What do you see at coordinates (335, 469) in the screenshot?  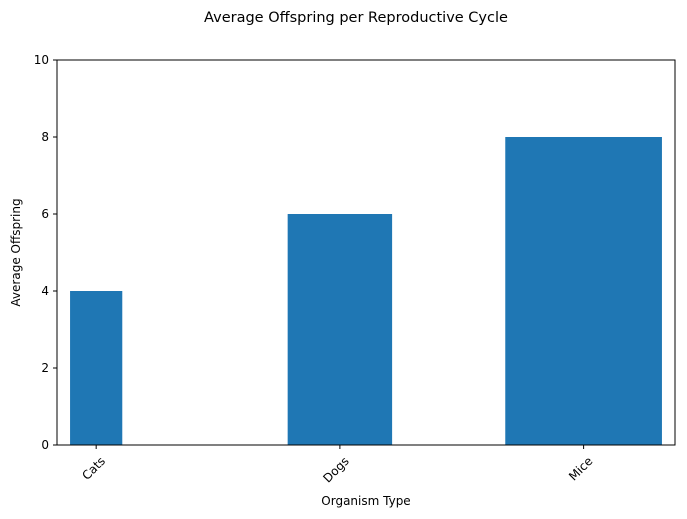 I see `x-tick-label-dogs: Dogs` at bounding box center [335, 469].